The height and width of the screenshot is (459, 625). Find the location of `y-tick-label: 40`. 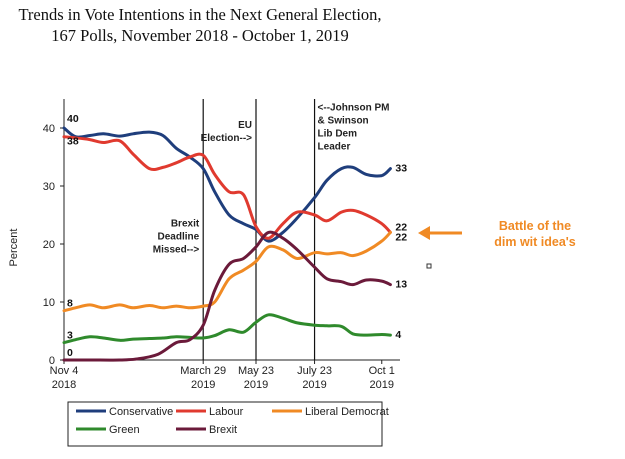

y-tick-label: 40 is located at coordinates (49, 129).